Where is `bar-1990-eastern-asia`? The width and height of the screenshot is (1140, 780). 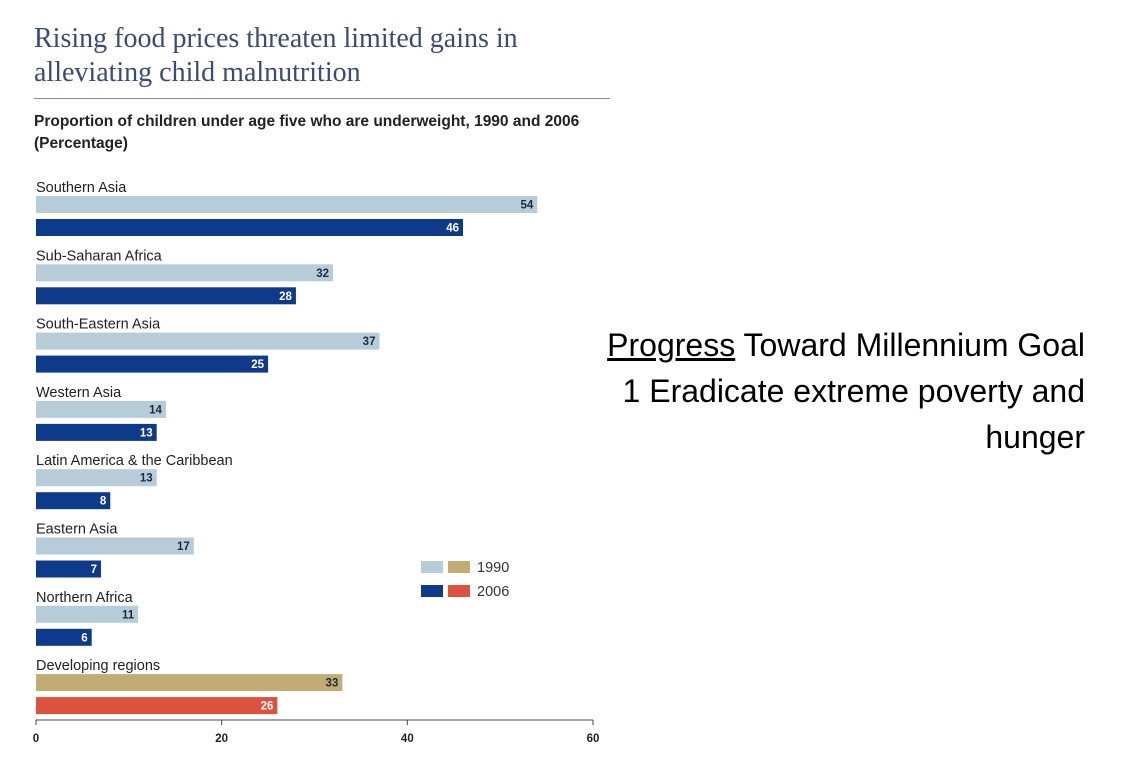 bar-1990-eastern-asia is located at coordinates (115, 546).